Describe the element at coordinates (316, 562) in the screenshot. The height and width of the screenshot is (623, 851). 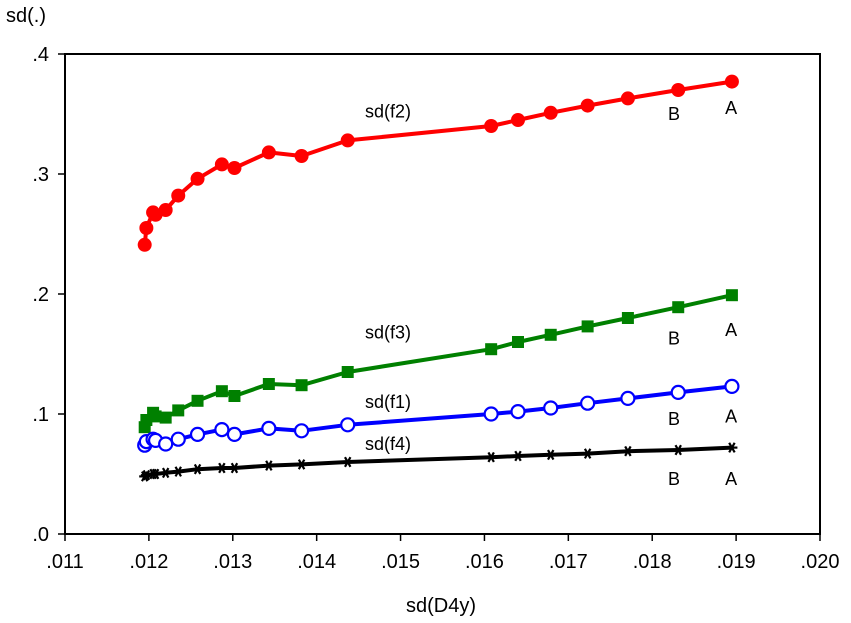
I see `x-tick-label: .014` at that location.